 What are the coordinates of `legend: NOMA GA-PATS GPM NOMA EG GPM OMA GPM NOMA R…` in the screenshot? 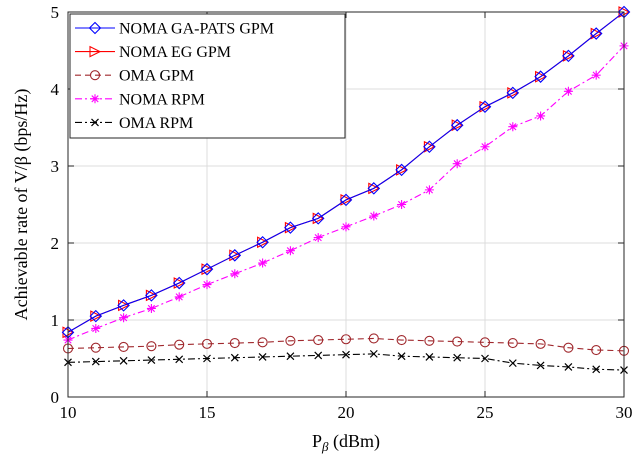 It's located at (207, 76).